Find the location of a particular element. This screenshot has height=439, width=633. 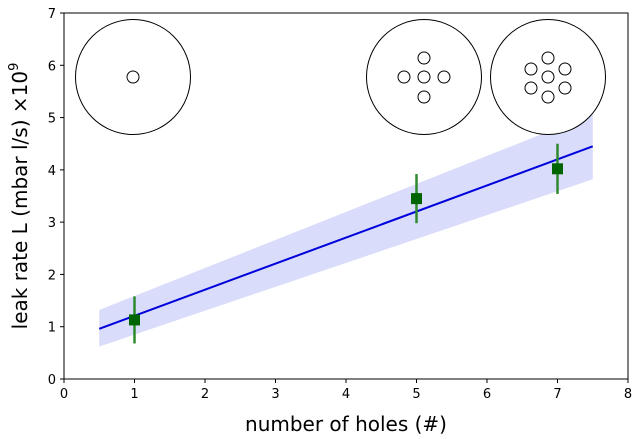

y-tick-label: 5 is located at coordinates (52, 119).